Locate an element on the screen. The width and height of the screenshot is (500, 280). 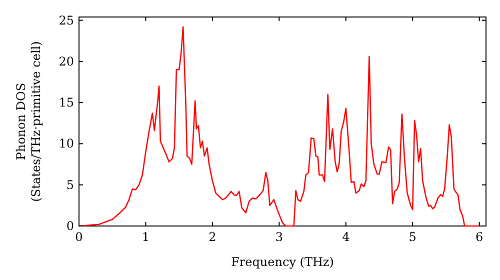
x-tick-label: 4 is located at coordinates (346, 237).